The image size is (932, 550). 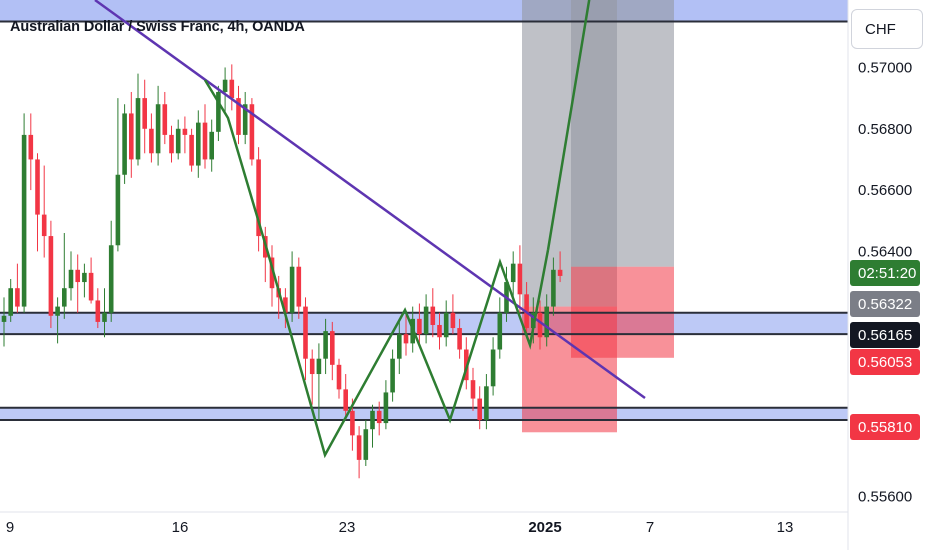 I want to click on projection-line, so click(x=568, y=125).